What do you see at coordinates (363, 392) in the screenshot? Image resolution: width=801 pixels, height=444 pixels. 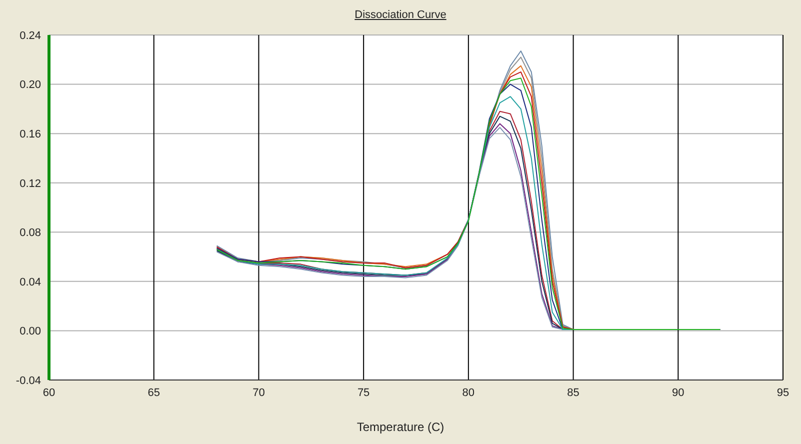 I see `x-tick-label: 75` at bounding box center [363, 392].